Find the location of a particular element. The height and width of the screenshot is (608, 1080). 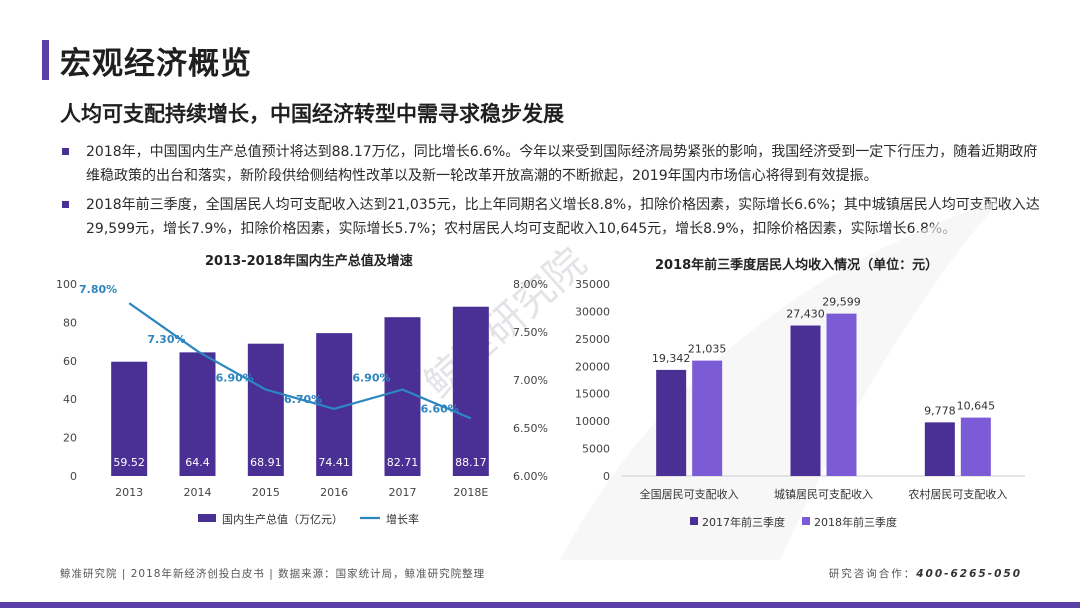

gdp-chart-title: 2013-2018年国内生产总值及增速 is located at coordinates (309, 261).